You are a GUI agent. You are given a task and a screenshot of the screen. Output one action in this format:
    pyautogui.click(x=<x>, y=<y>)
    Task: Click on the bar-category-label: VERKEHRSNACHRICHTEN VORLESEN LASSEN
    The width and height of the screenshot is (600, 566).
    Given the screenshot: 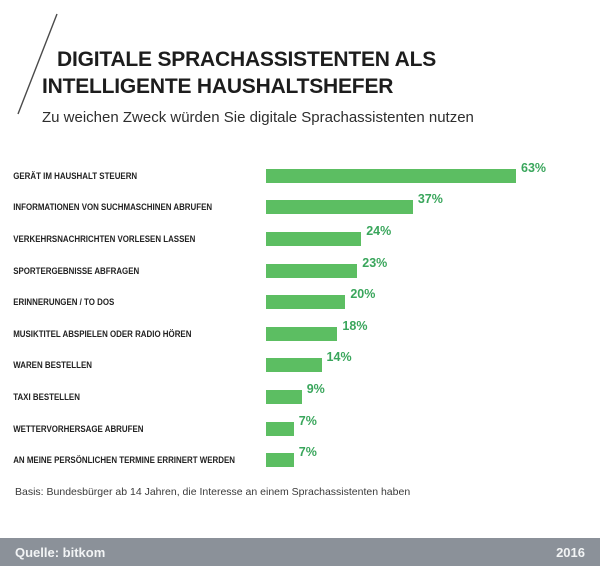 What is the action you would take?
    pyautogui.click(x=104, y=238)
    